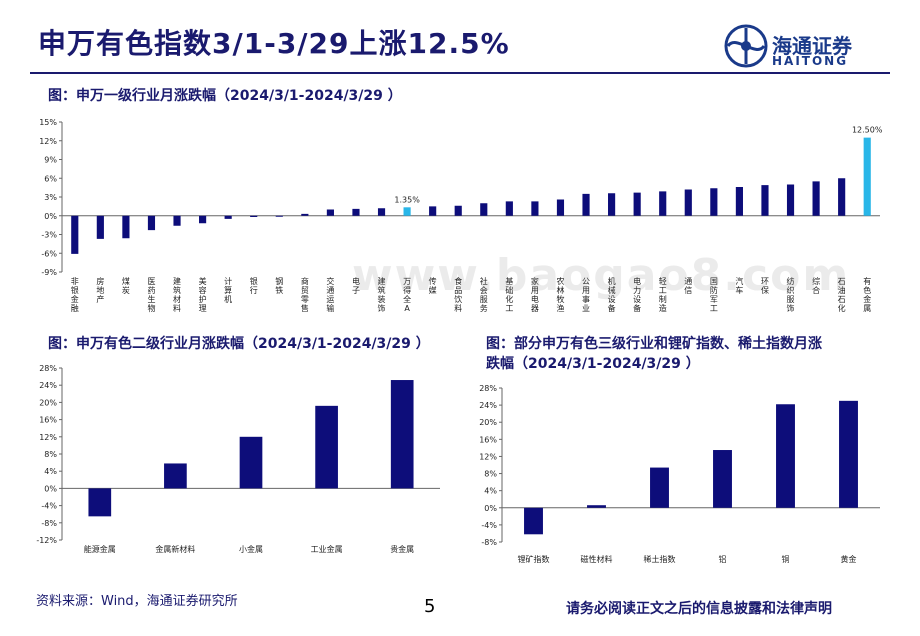  I want to click on x-tick-label: 小金属, so click(251, 549).